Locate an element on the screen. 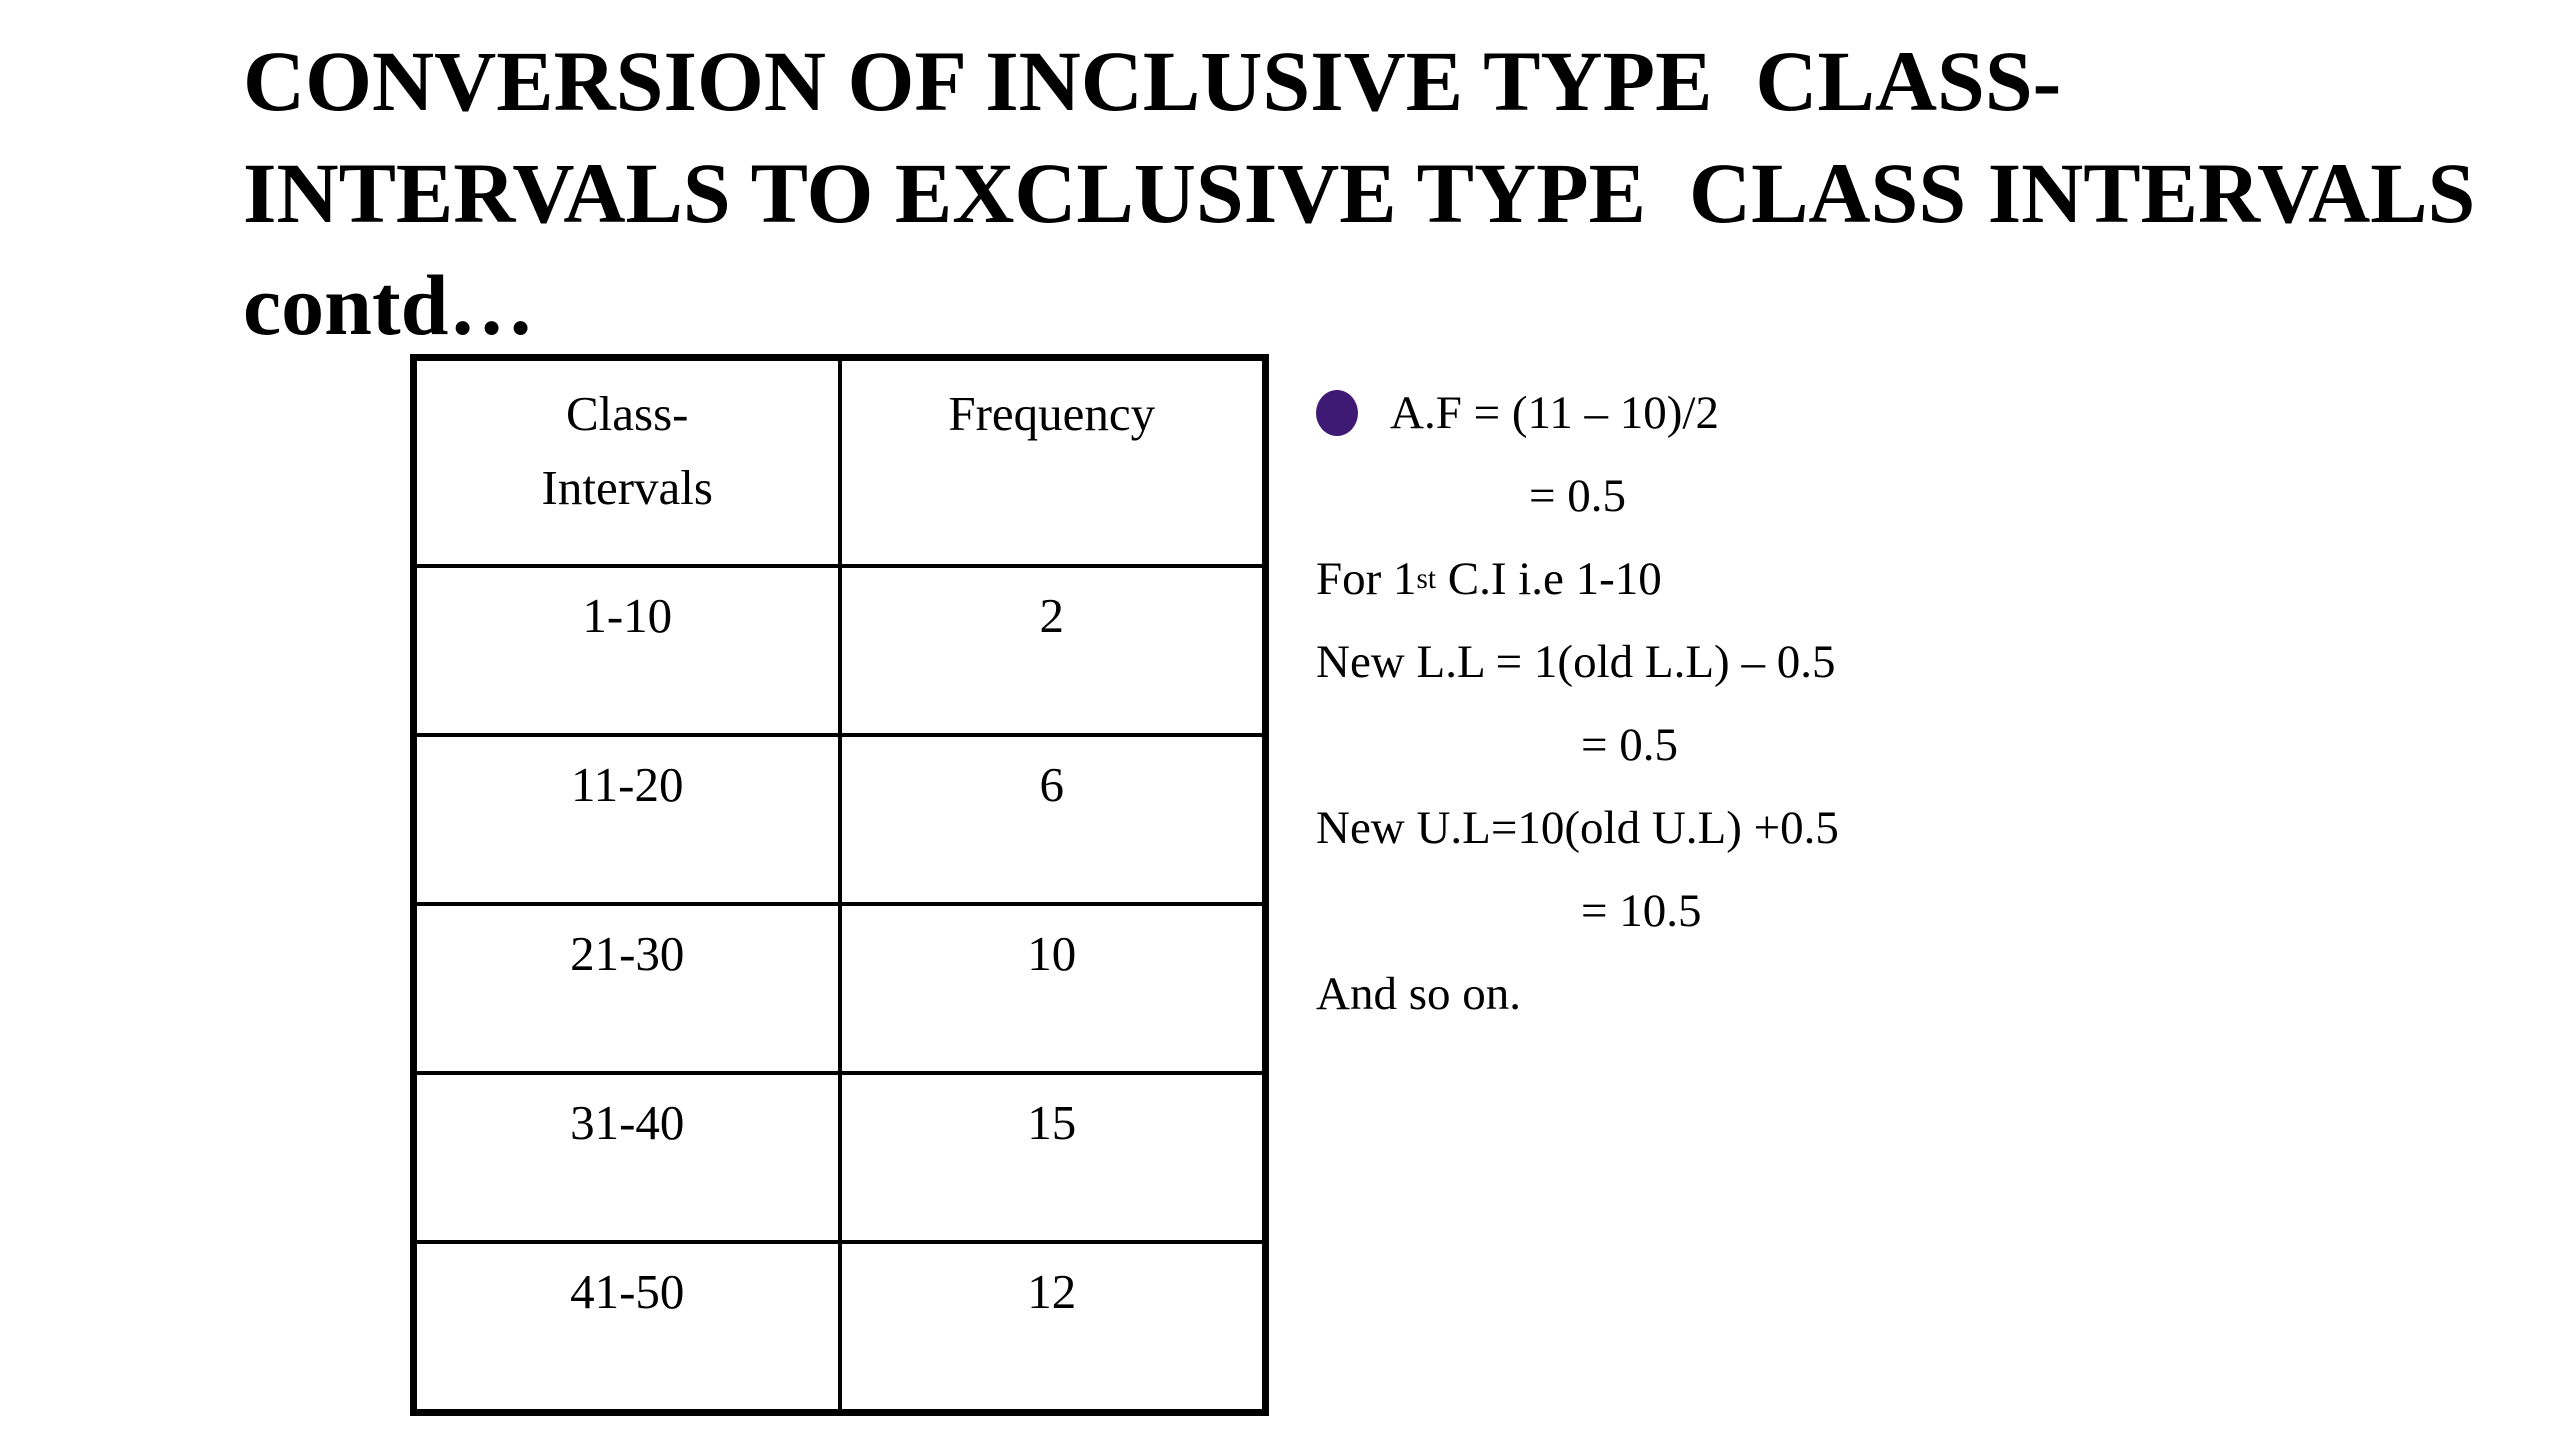 This screenshot has width=2560, height=1440. class-interval-cell: 21-30 is located at coordinates (626, 988).